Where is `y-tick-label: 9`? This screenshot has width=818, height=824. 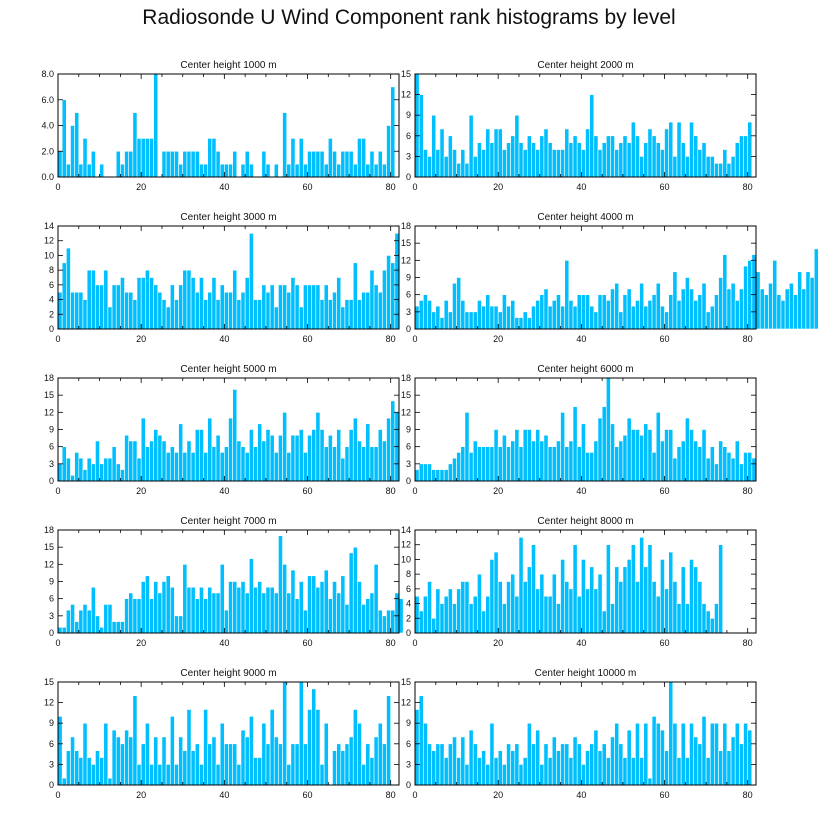 y-tick-label: 9 is located at coordinates (408, 115).